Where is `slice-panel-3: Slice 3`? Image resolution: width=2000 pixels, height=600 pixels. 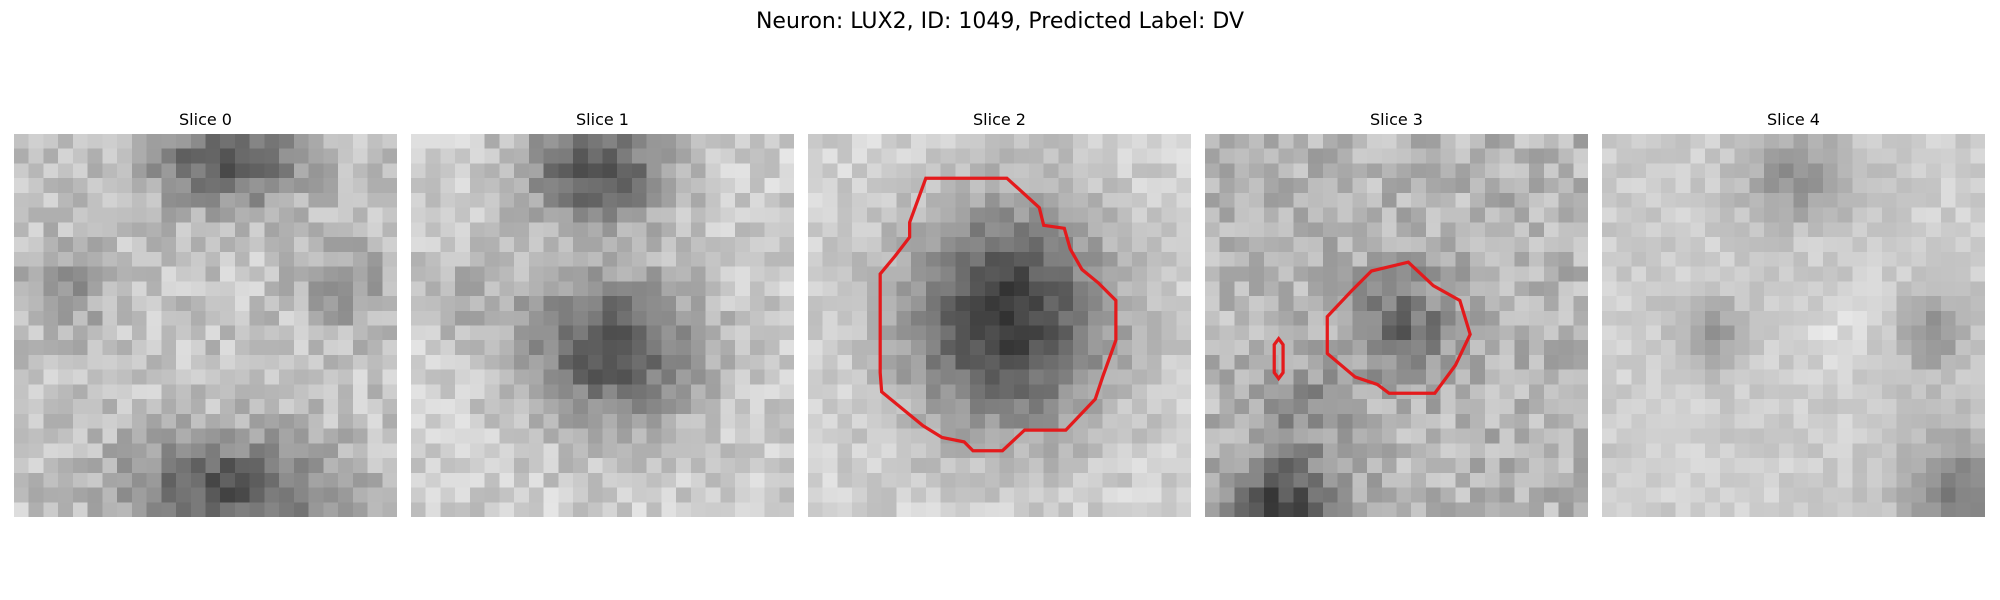
slice-panel-3: Slice 3 is located at coordinates (1396, 312).